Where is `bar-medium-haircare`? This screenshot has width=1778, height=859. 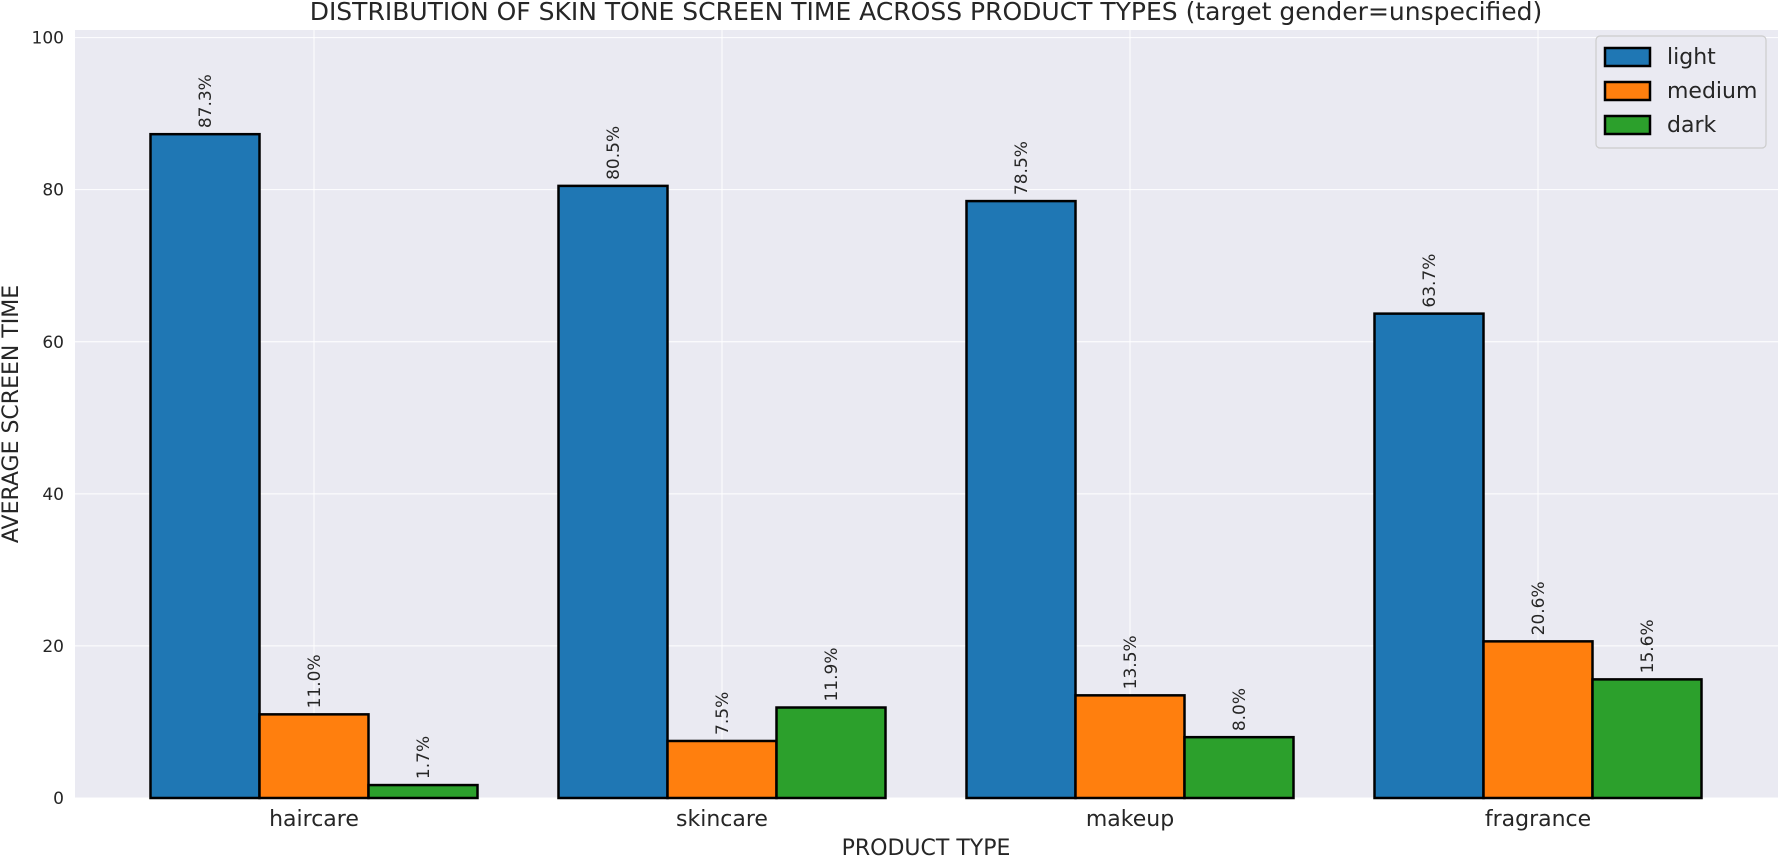 bar-medium-haircare is located at coordinates (314, 756).